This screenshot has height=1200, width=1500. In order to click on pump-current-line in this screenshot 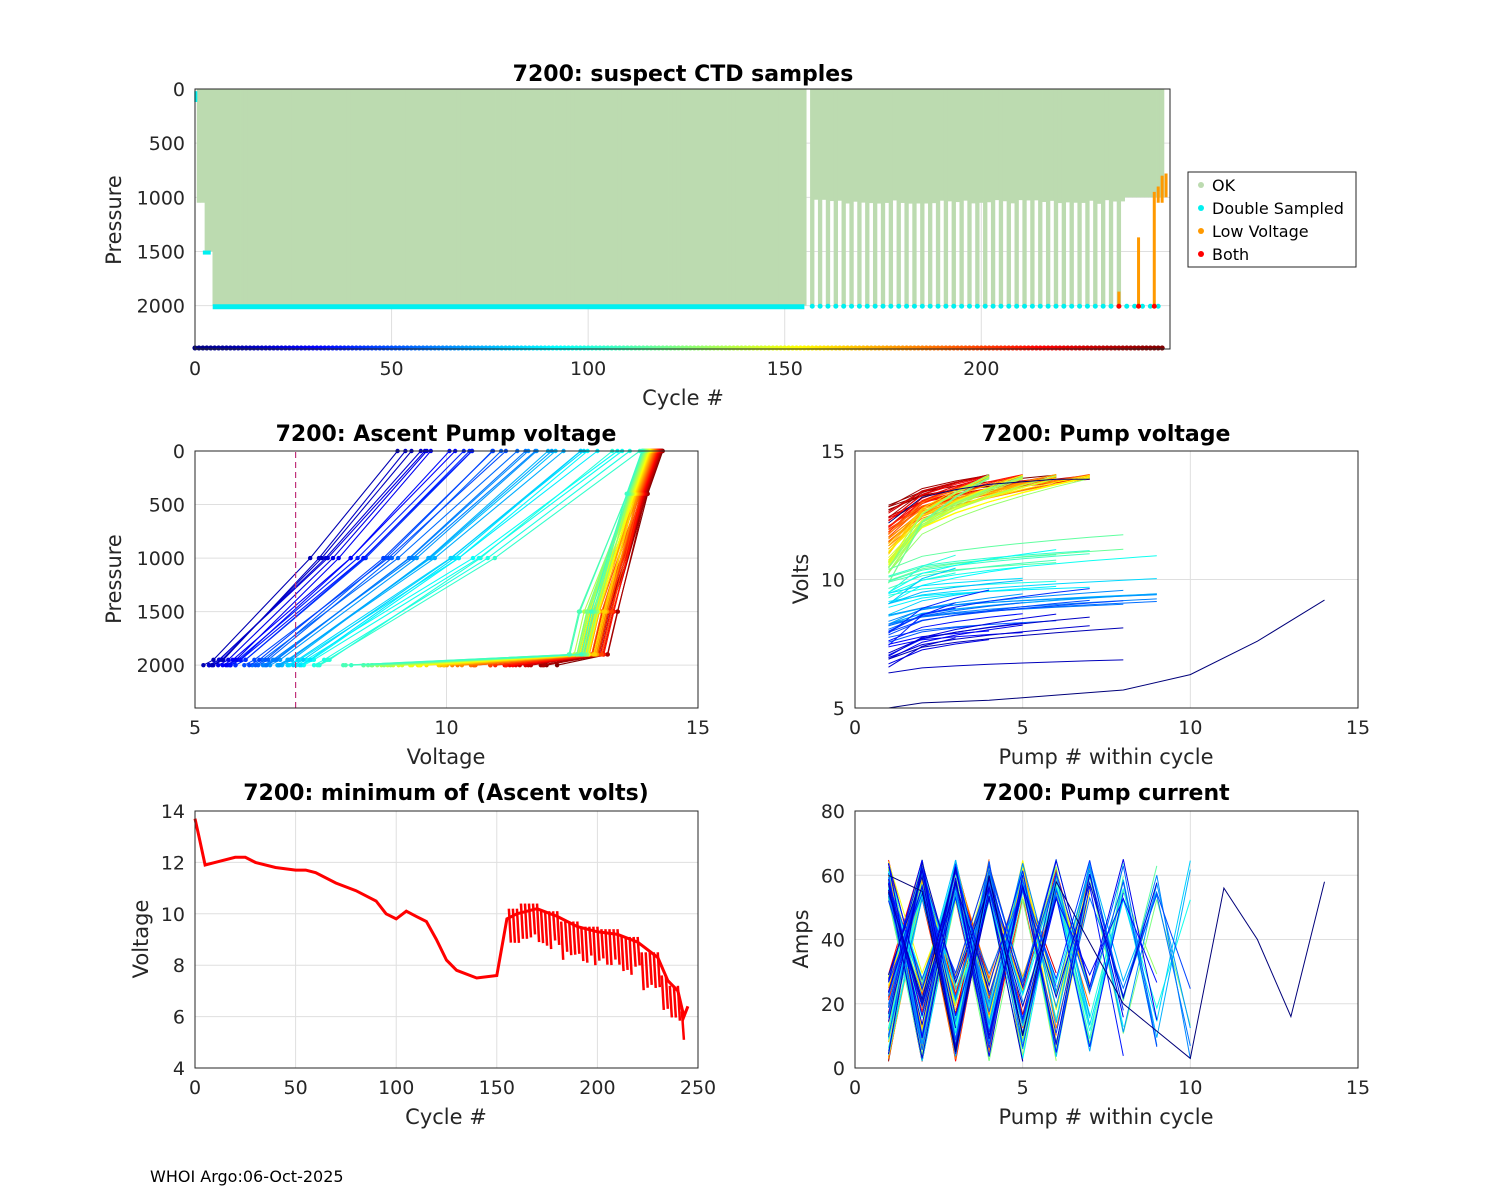, I will do `click(1106, 967)`.